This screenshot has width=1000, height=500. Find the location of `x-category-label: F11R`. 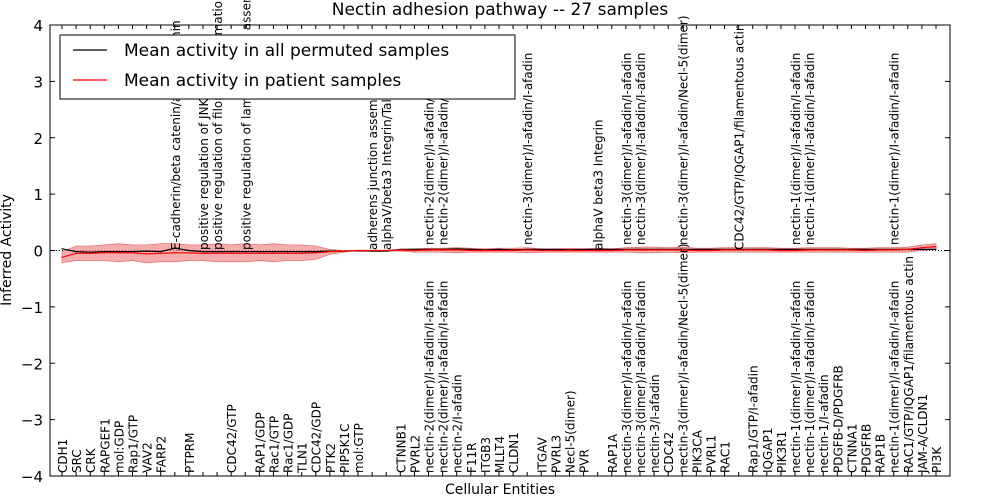

x-category-label: F11R is located at coordinates (472, 457).